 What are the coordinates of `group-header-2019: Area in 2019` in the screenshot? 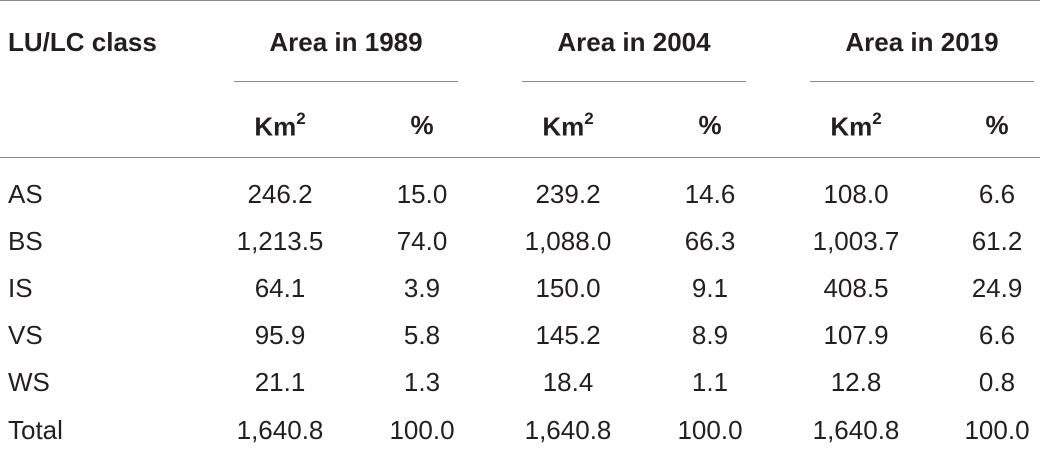 It's located at (922, 42).